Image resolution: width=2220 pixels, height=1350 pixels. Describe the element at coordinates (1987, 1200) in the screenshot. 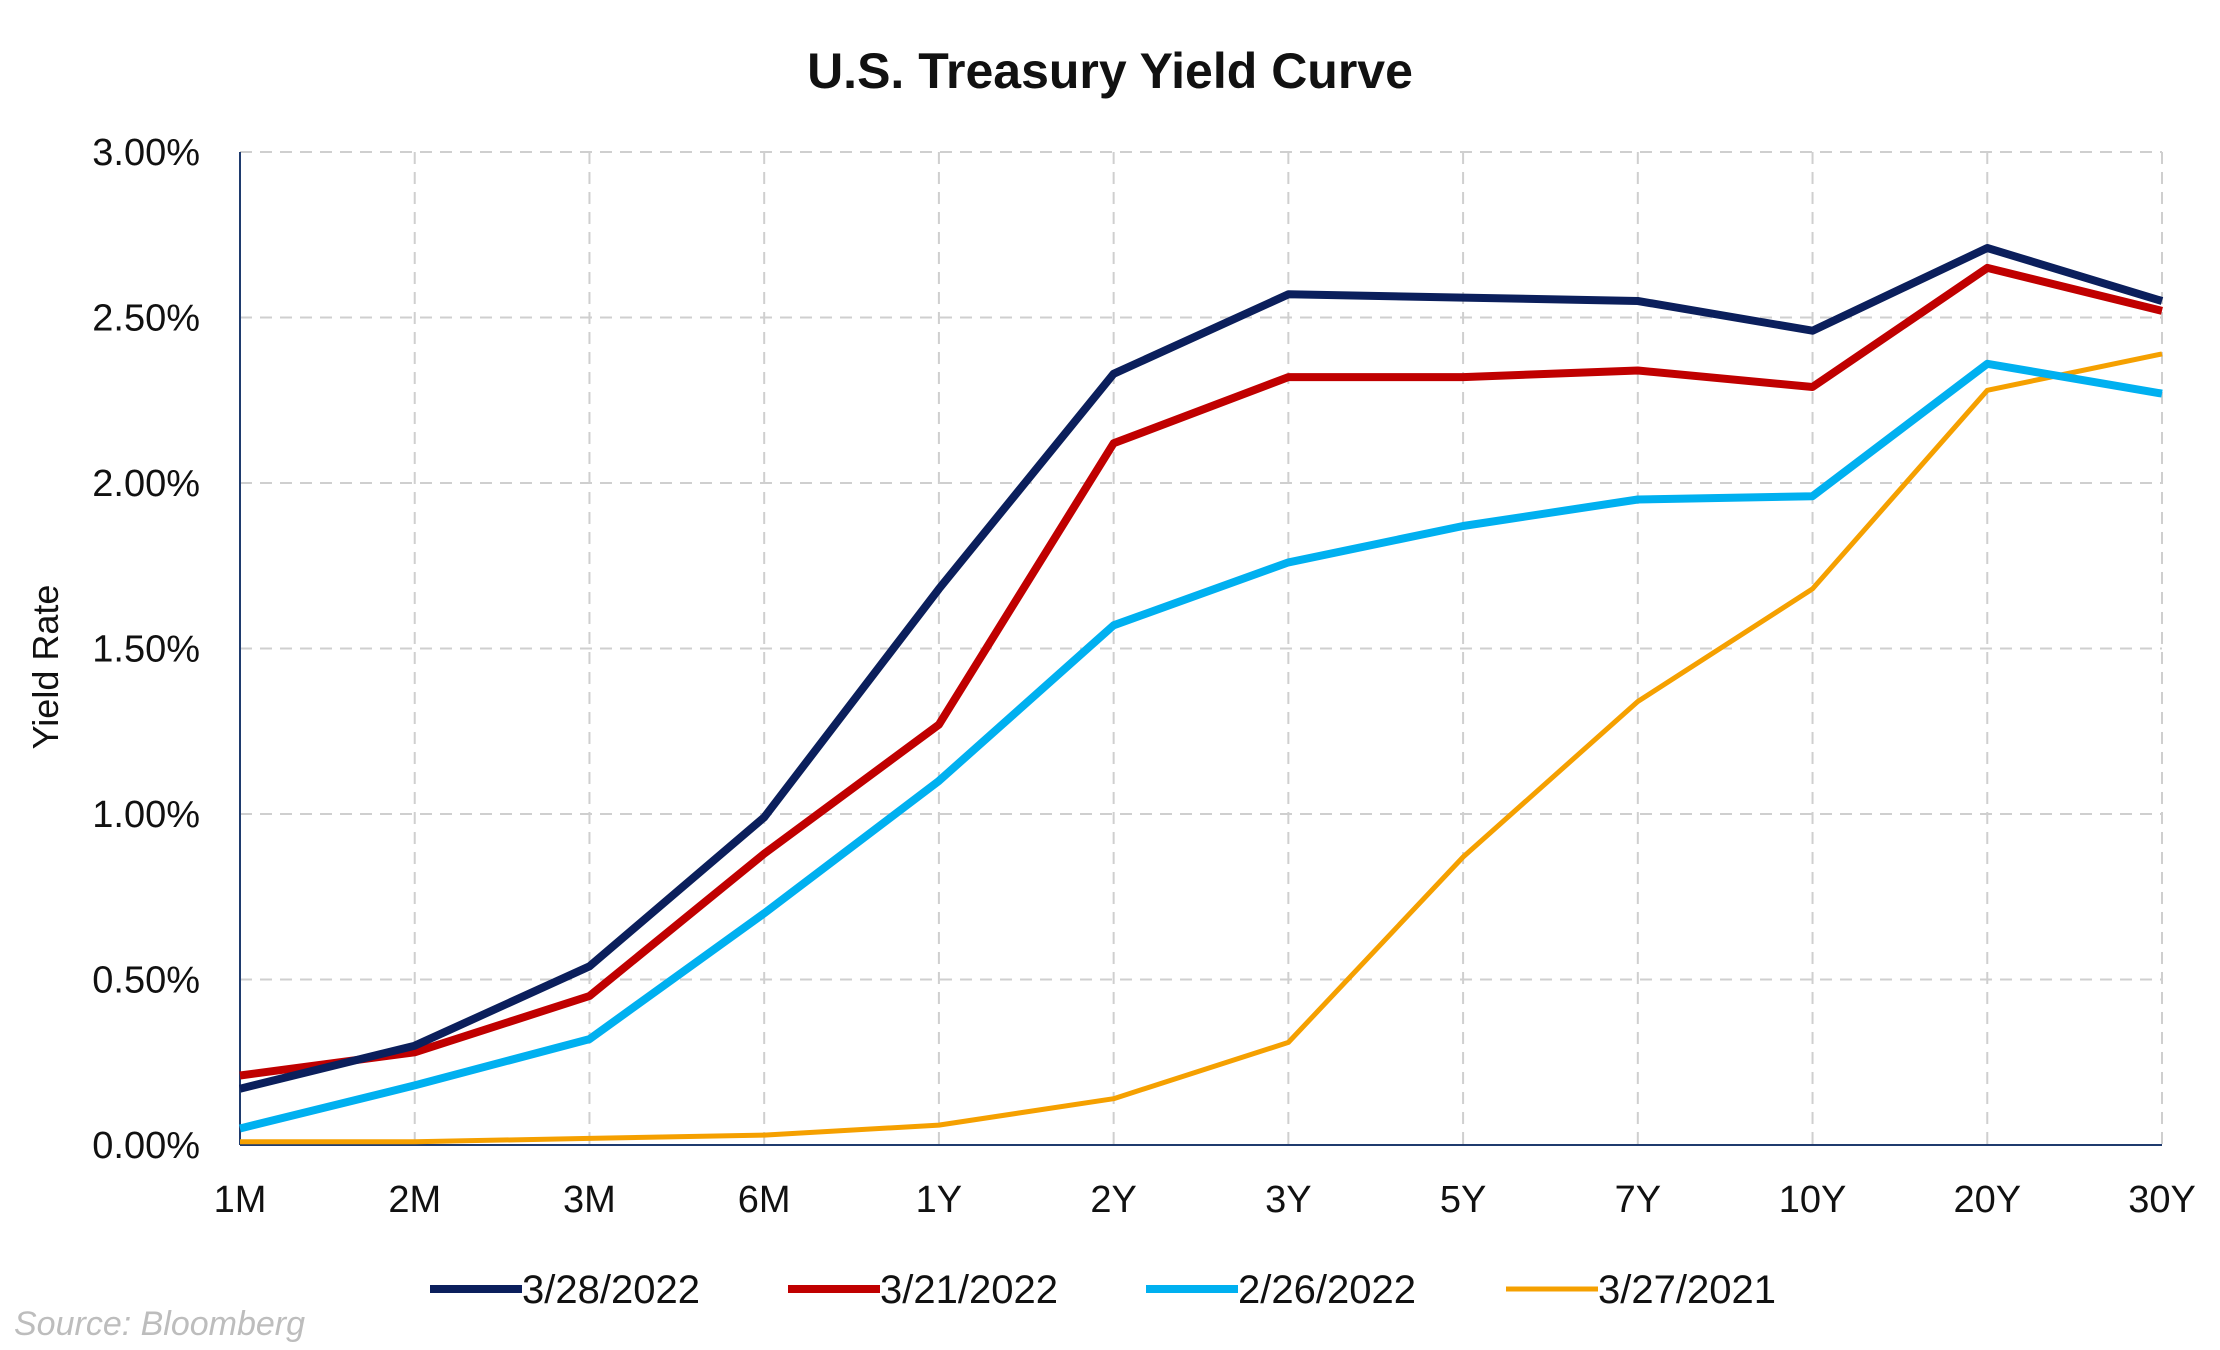

I see `x-tick-label: 20Y` at that location.